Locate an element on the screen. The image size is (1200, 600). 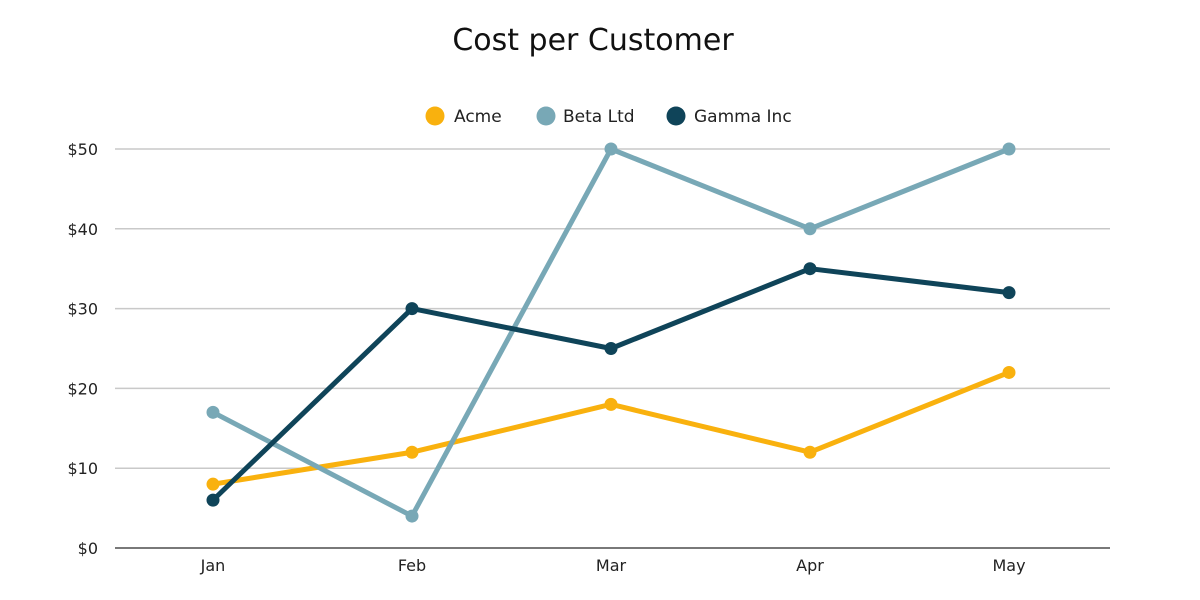
y-tick-label: $40 is located at coordinates (82, 229).